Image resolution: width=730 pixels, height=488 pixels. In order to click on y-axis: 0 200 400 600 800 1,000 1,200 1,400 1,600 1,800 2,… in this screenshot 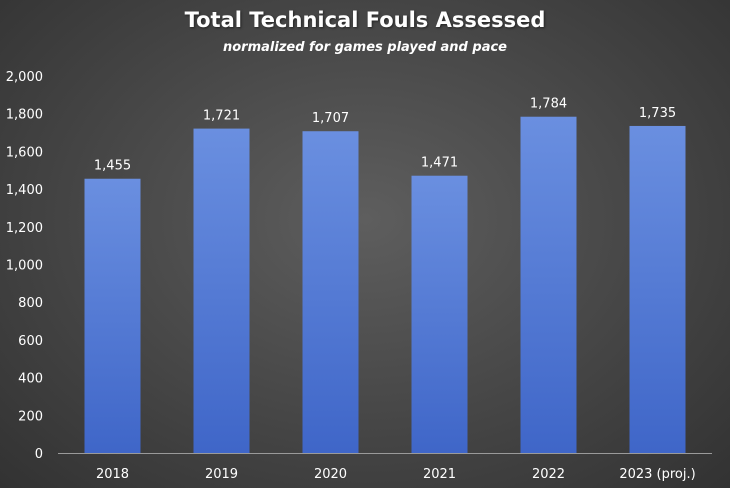, I will do `click(24, 266)`.